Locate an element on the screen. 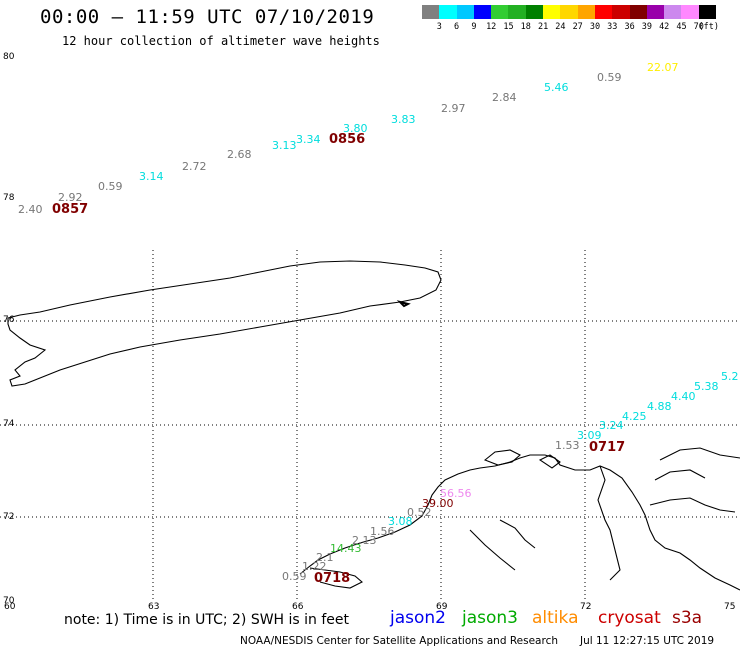 Image resolution: width=740 pixels, height=650 pixels. wave-height-value: 3.24 is located at coordinates (611, 425).